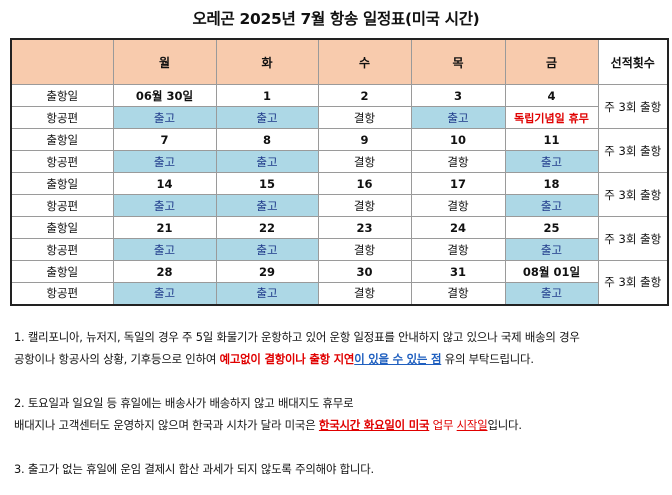 This screenshot has height=495, width=672. What do you see at coordinates (504, 425) in the screenshot?
I see `note-2-text-d: 입니다.` at bounding box center [504, 425].